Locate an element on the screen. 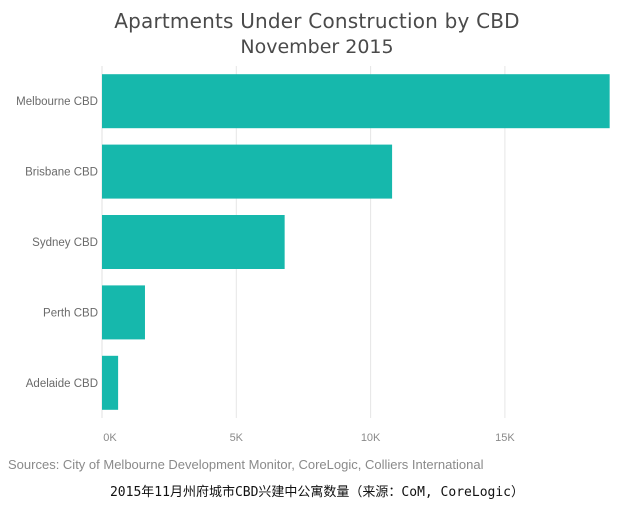  chart-title: Apartments Under Construction by CBD is located at coordinates (317, 21).